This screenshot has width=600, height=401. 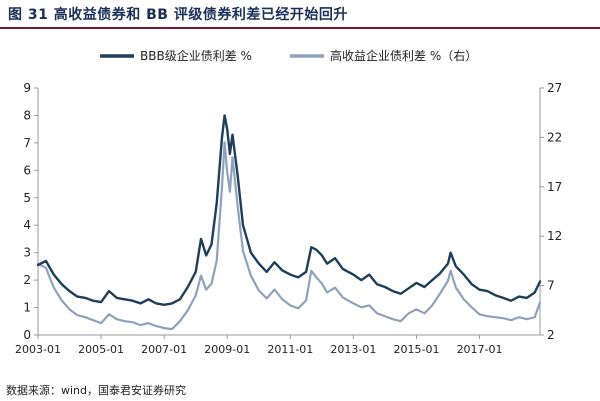 What do you see at coordinates (290, 349) in the screenshot?
I see `x-tick-label: 2011-01` at bounding box center [290, 349].